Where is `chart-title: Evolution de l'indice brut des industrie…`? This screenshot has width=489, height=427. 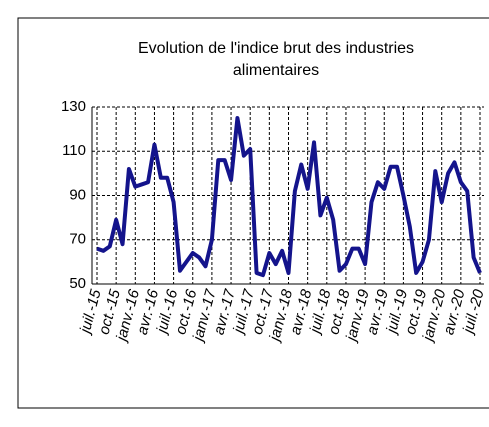
chart-title: Evolution de l'indice brut des industrie… is located at coordinates (276, 59).